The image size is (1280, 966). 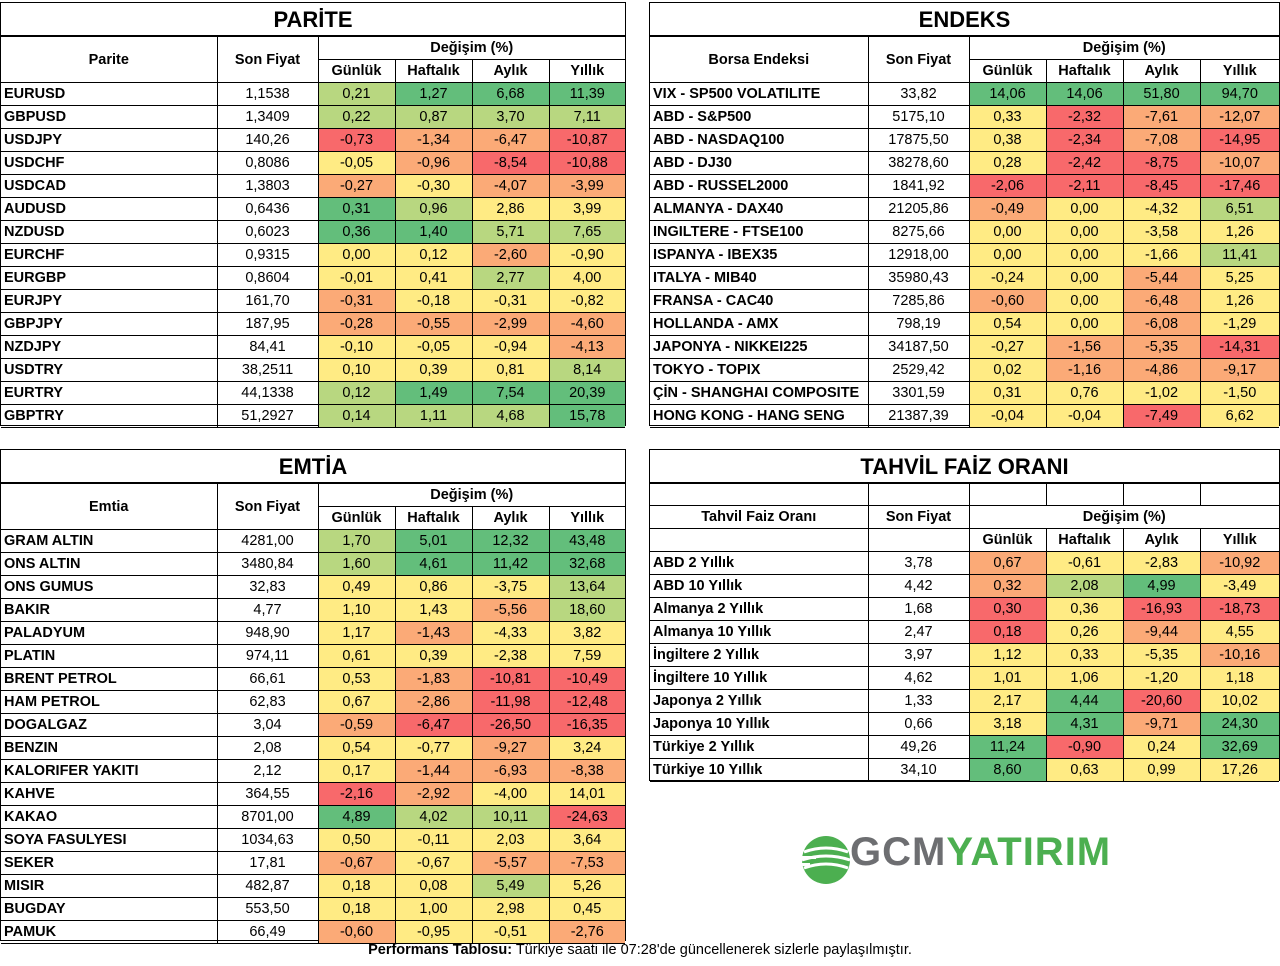 I want to click on parite-col-change: Değişim (%), so click(x=471, y=48).